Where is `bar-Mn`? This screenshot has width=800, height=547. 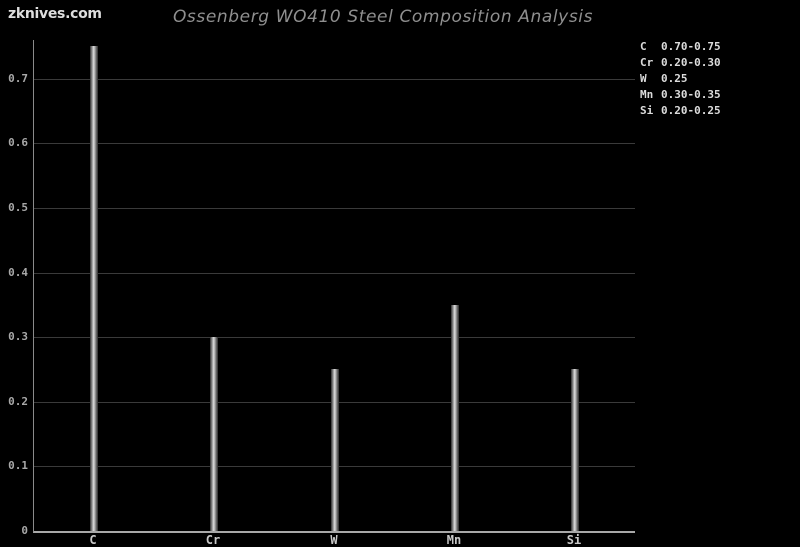
bar-Mn is located at coordinates (455, 418).